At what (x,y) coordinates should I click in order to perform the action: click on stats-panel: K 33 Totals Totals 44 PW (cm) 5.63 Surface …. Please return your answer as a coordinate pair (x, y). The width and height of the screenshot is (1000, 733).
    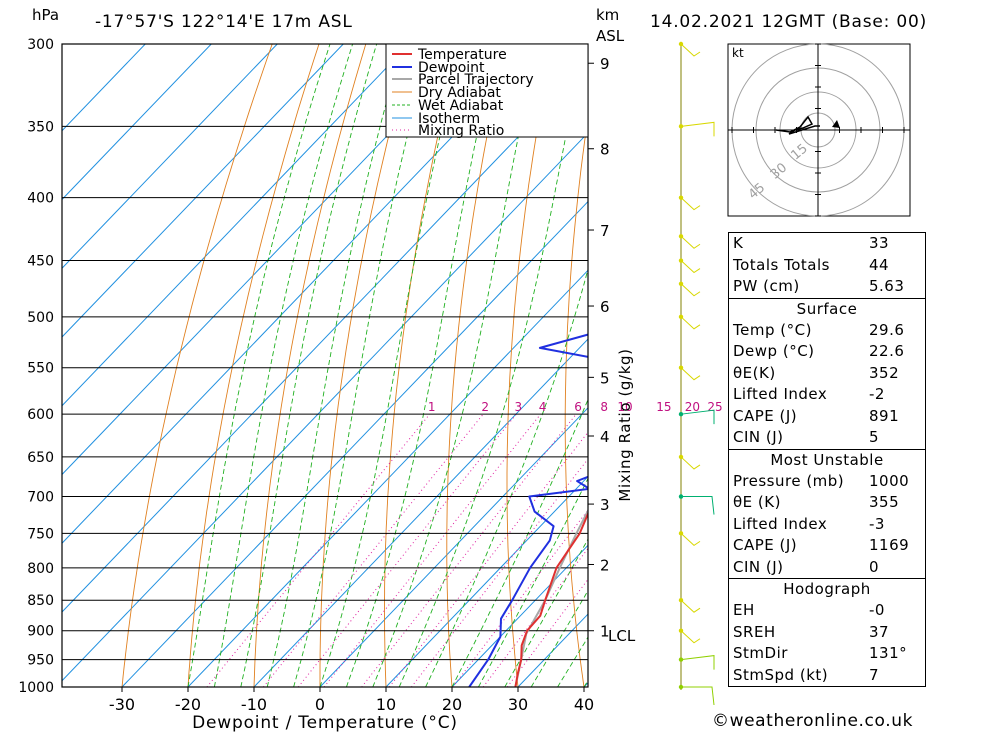
    Looking at the image, I should click on (827, 459).